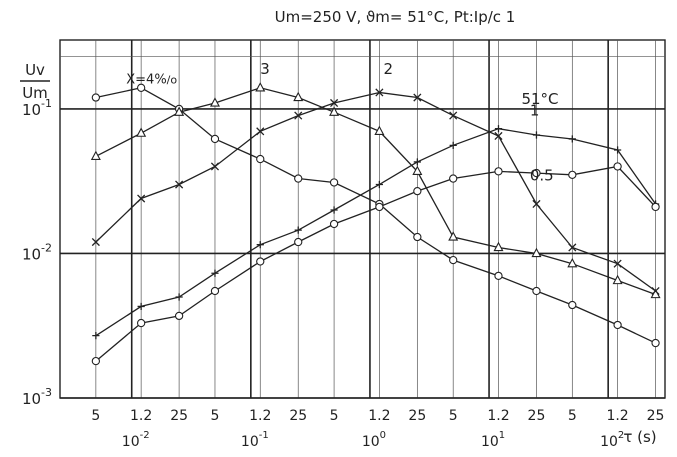 The height and width of the screenshot is (457, 677). Describe the element at coordinates (37, 397) in the screenshot. I see `y-tick-label: 10⁻³` at that location.